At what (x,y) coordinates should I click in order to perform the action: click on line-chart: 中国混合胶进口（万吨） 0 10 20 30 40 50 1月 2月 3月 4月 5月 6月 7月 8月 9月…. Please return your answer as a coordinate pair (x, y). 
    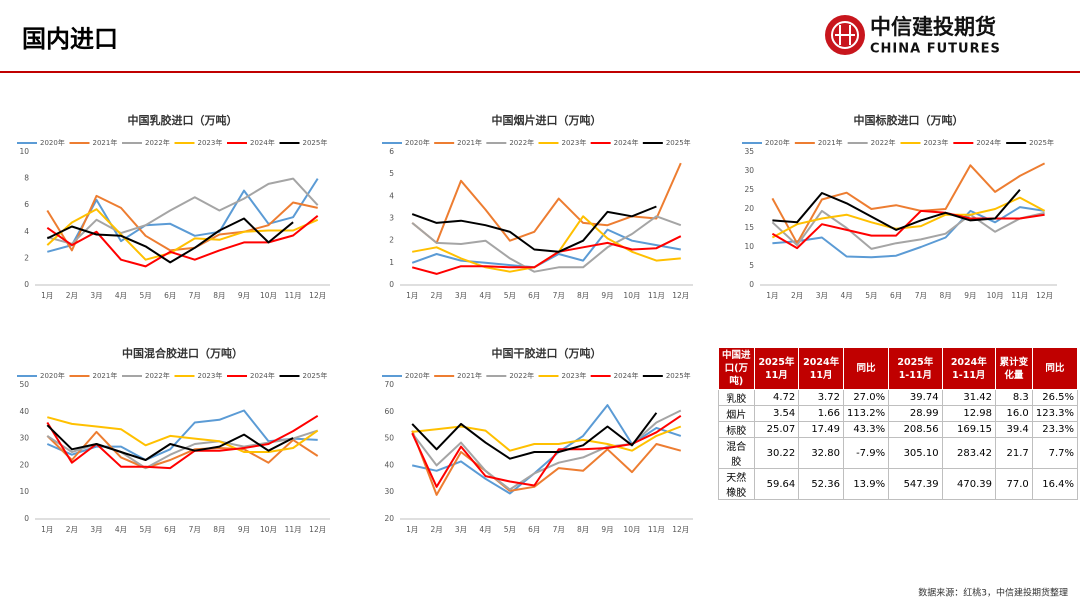
    Looking at the image, I should click on (173, 440).